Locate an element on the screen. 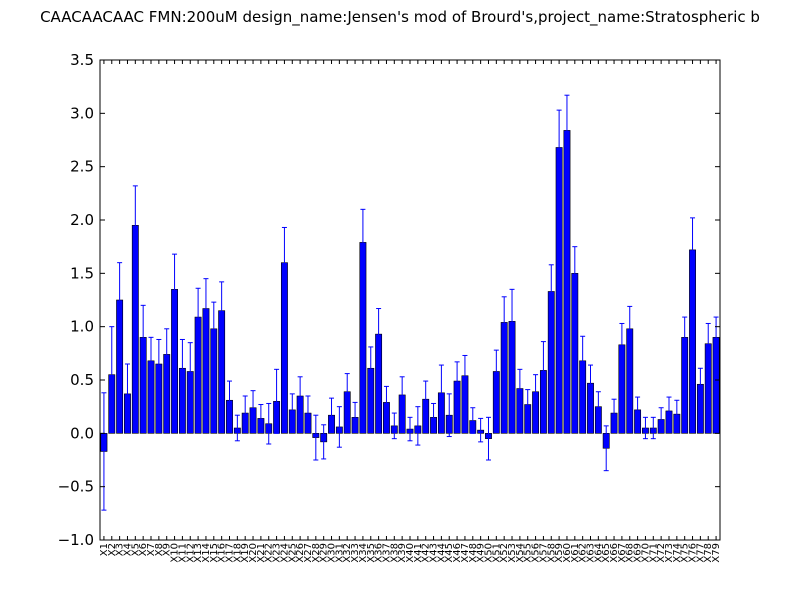 This screenshot has width=800, height=600. x-tick-label-X46: X46 is located at coordinates (457, 553).